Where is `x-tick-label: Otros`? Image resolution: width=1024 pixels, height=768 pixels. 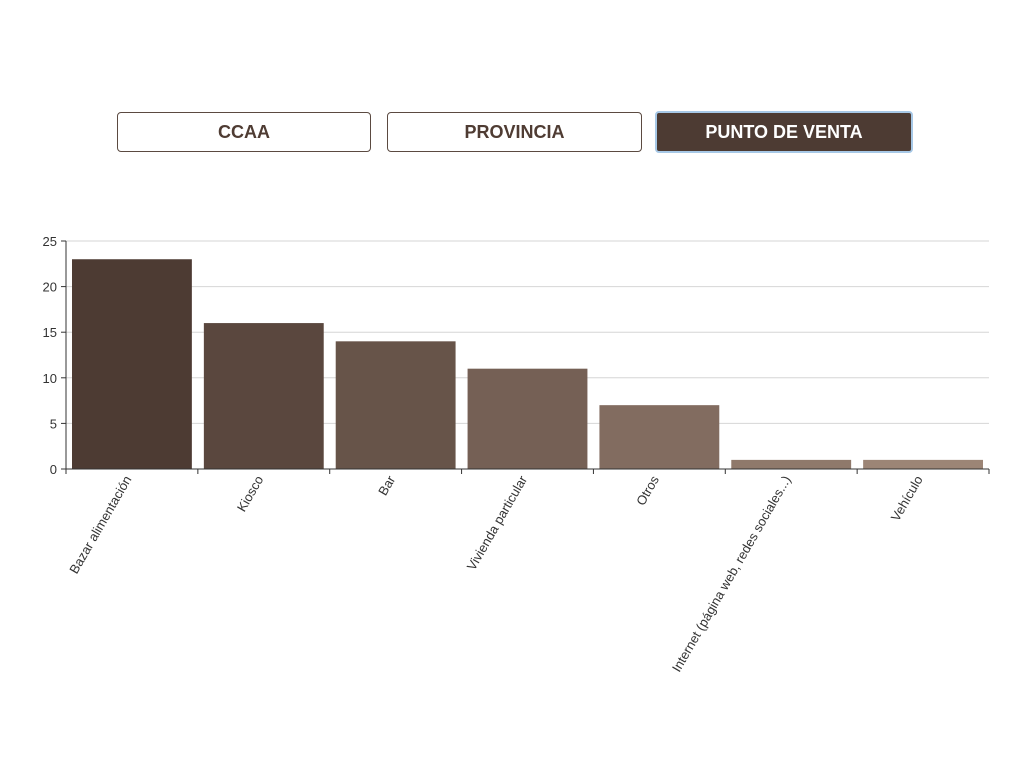 x-tick-label: Otros is located at coordinates (647, 490).